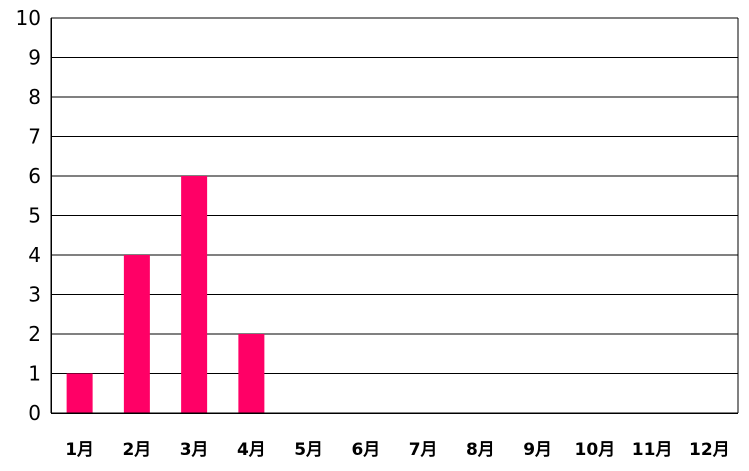  What do you see at coordinates (34, 413) in the screenshot?
I see `y-tick-label: 0` at bounding box center [34, 413].